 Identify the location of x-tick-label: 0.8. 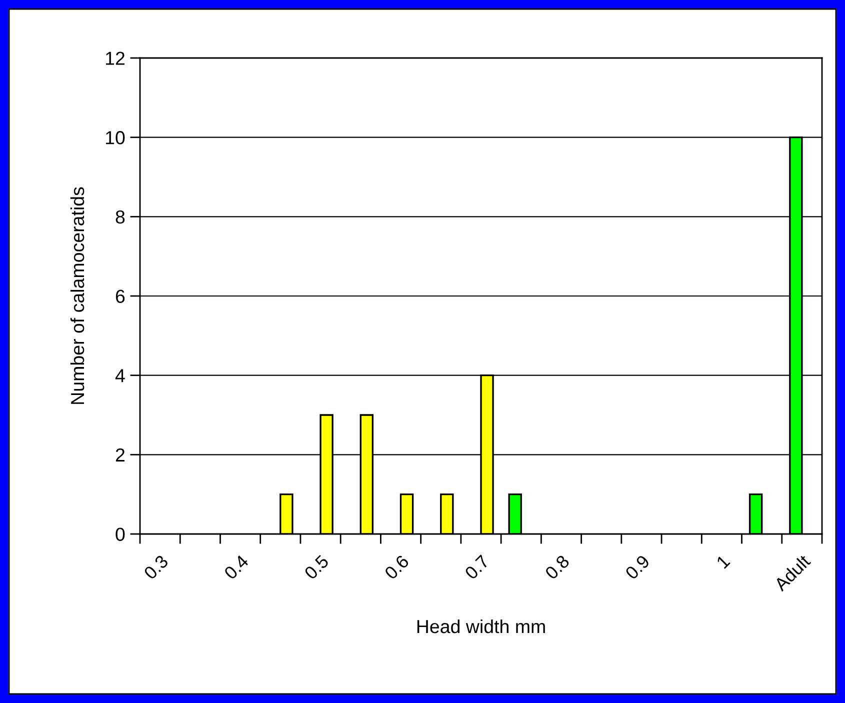
(557, 567).